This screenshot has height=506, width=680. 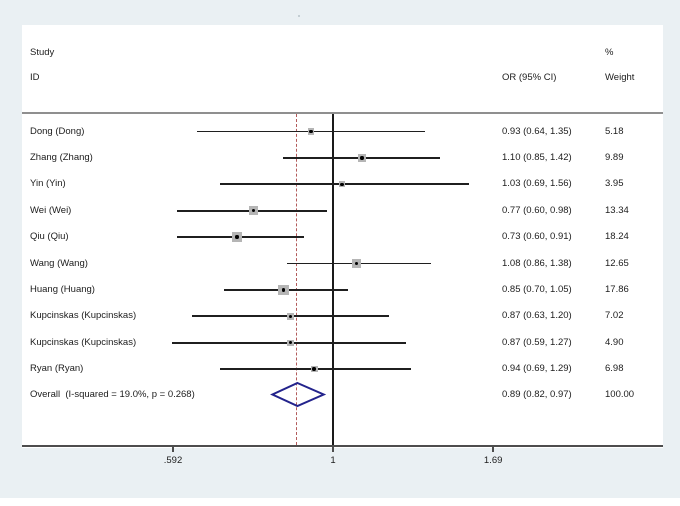 What do you see at coordinates (297, 279) in the screenshot?
I see `pooled-estimate-dashed-line` at bounding box center [297, 279].